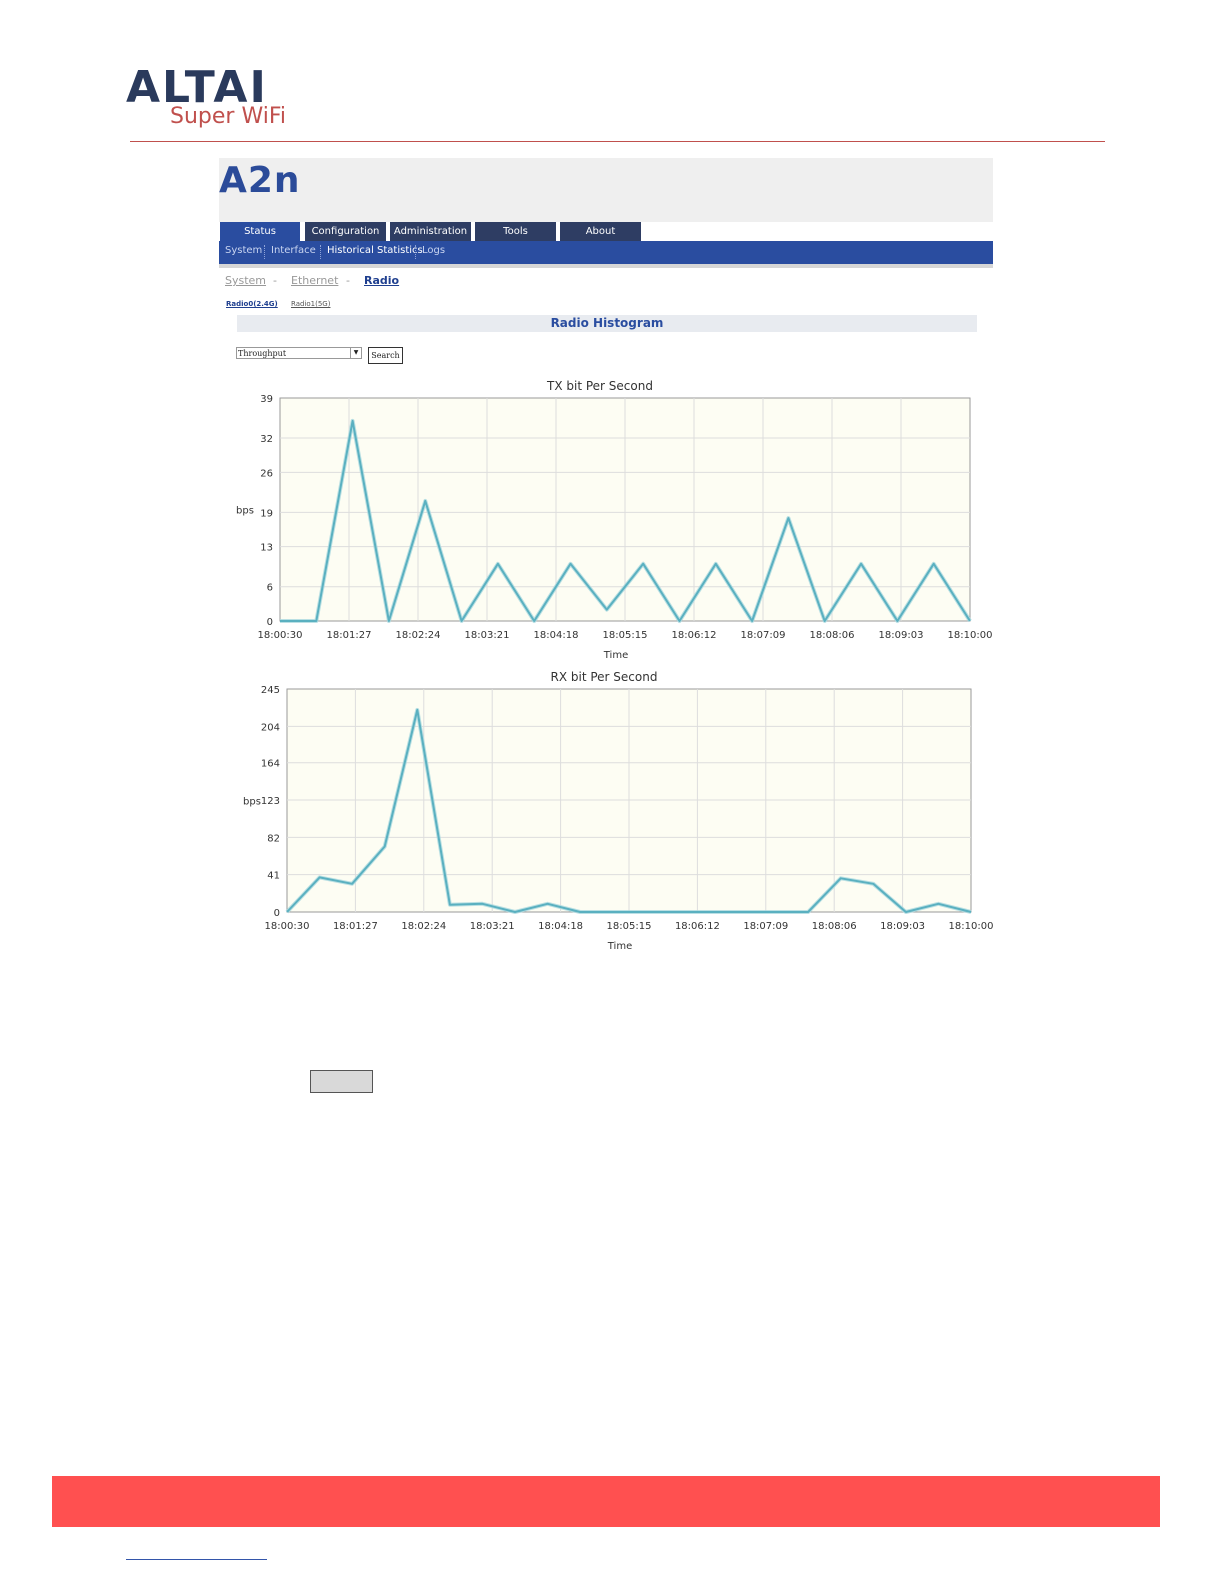 Image resolution: width=1224 pixels, height=1584 pixels. I want to click on app-title: A2n, so click(260, 180).